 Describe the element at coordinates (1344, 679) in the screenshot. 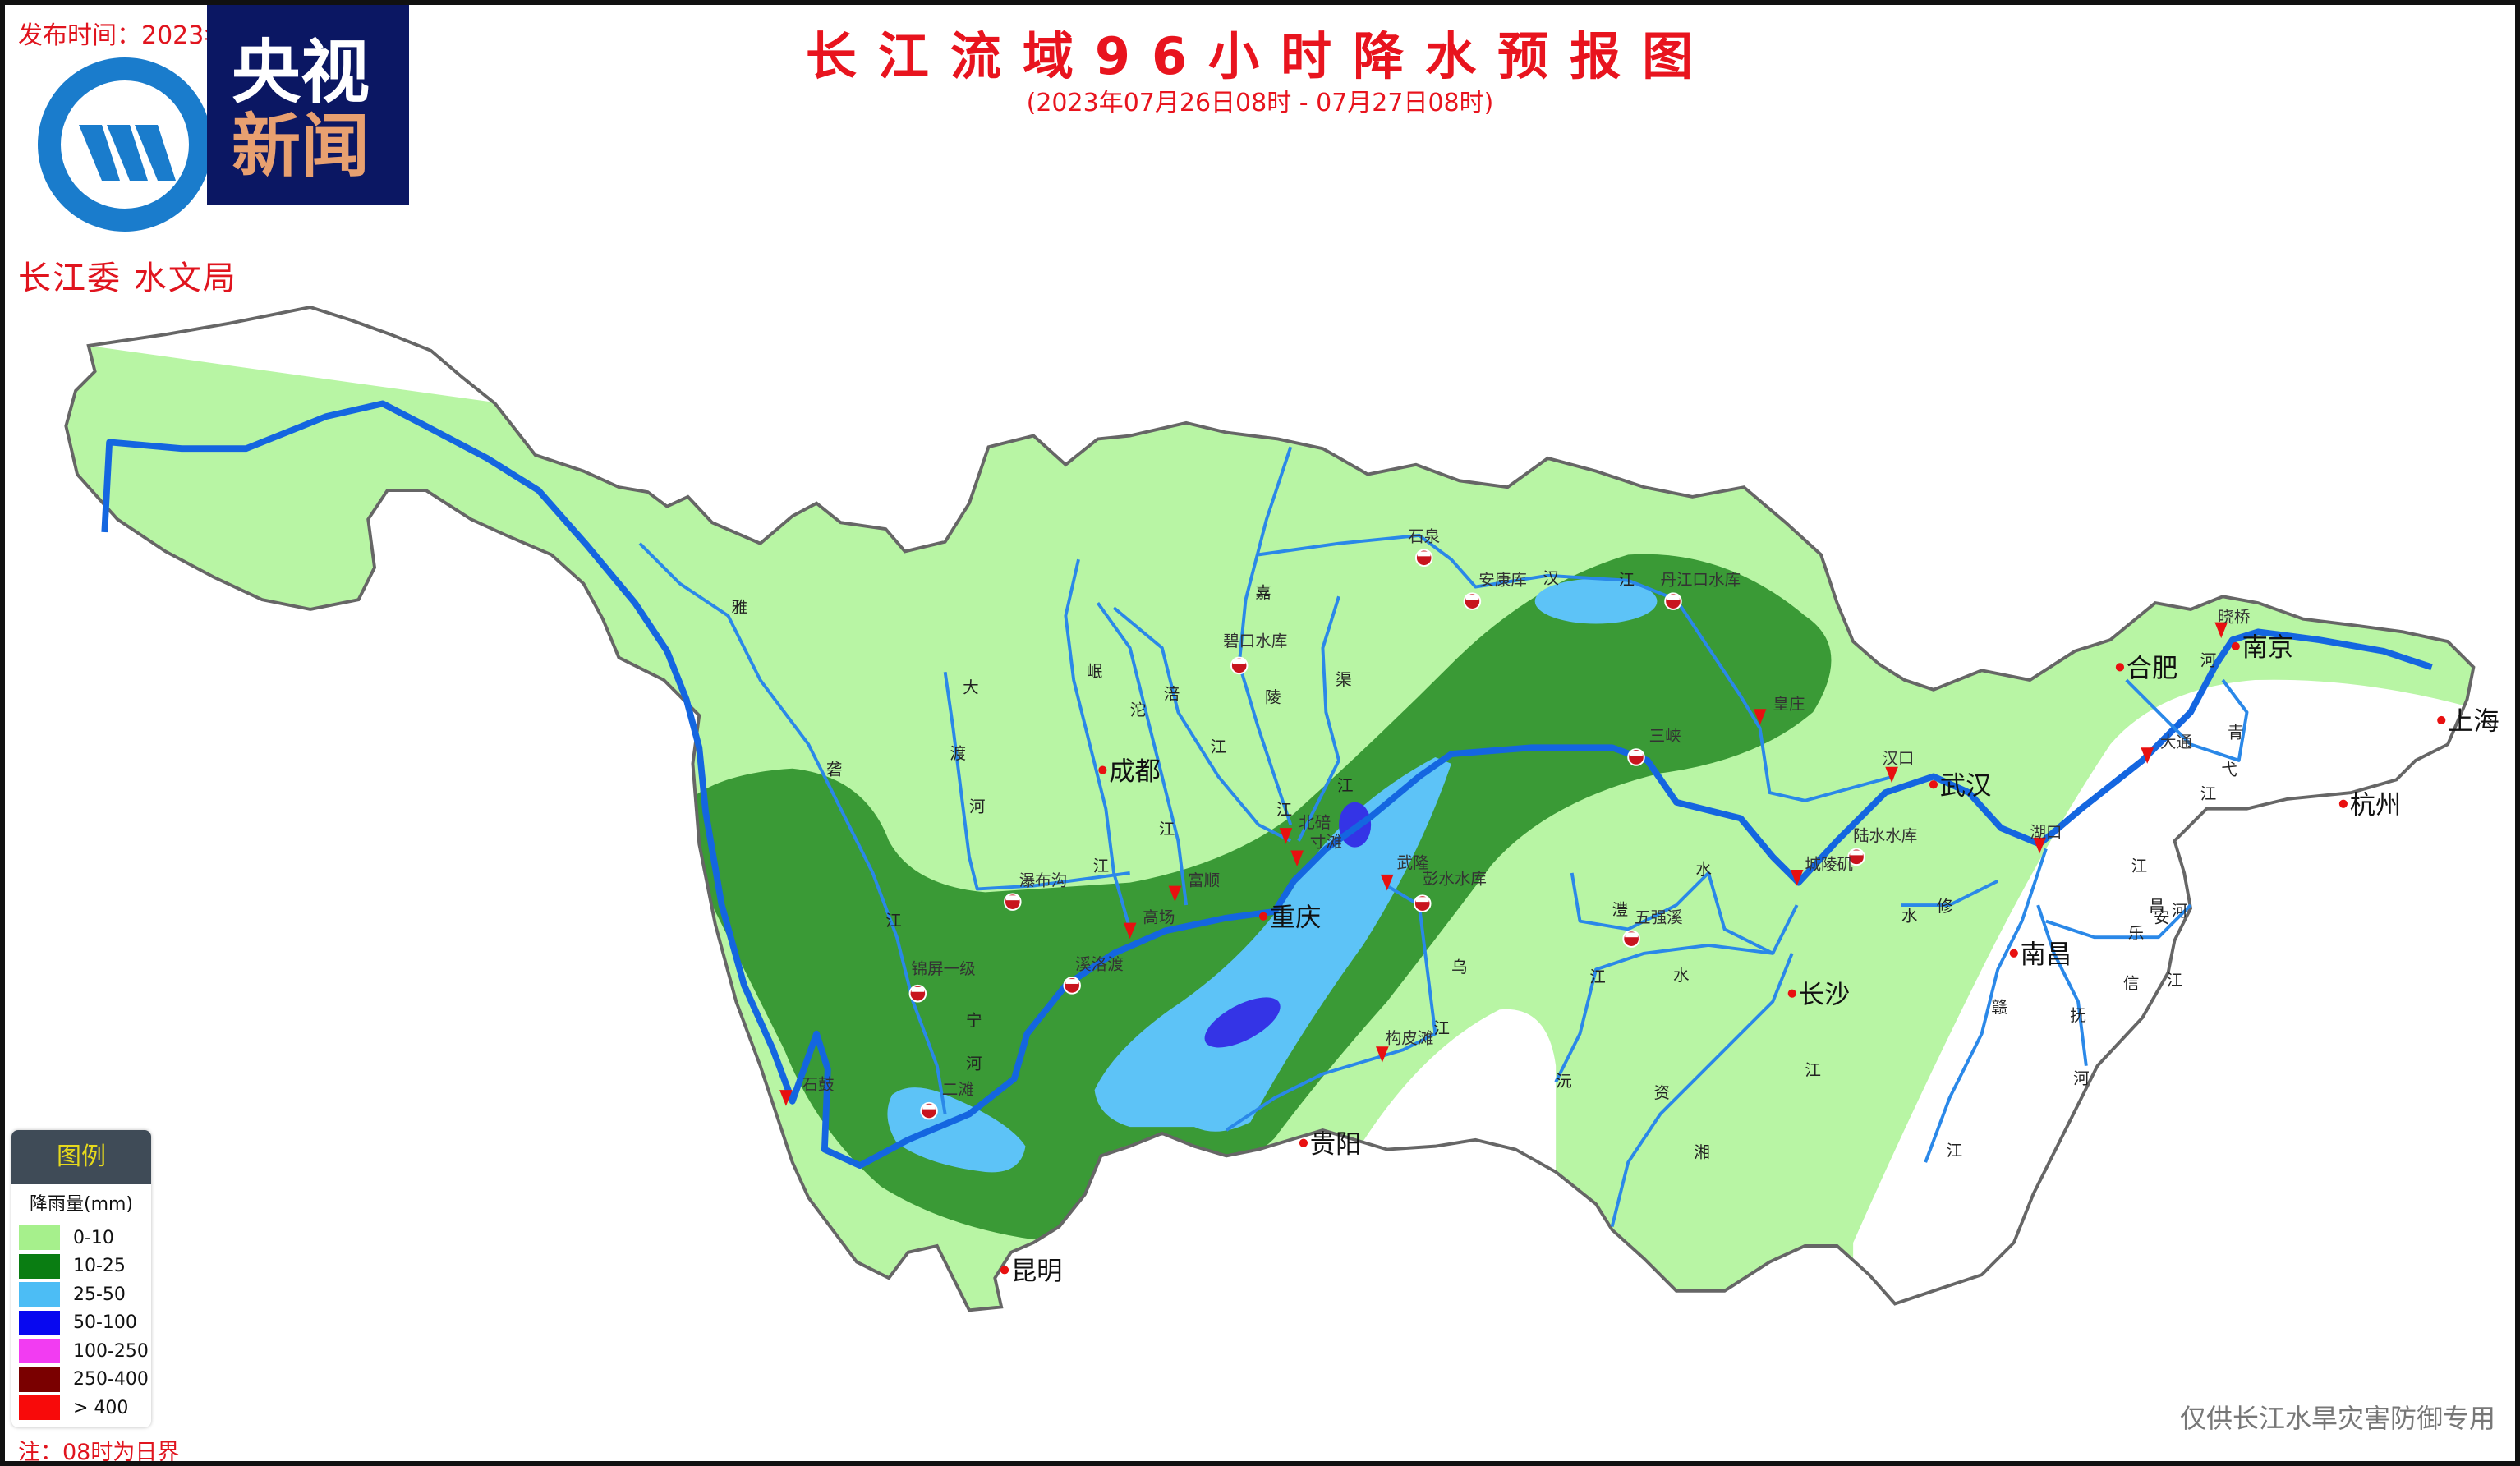

I see `river-name-label: 渠` at that location.